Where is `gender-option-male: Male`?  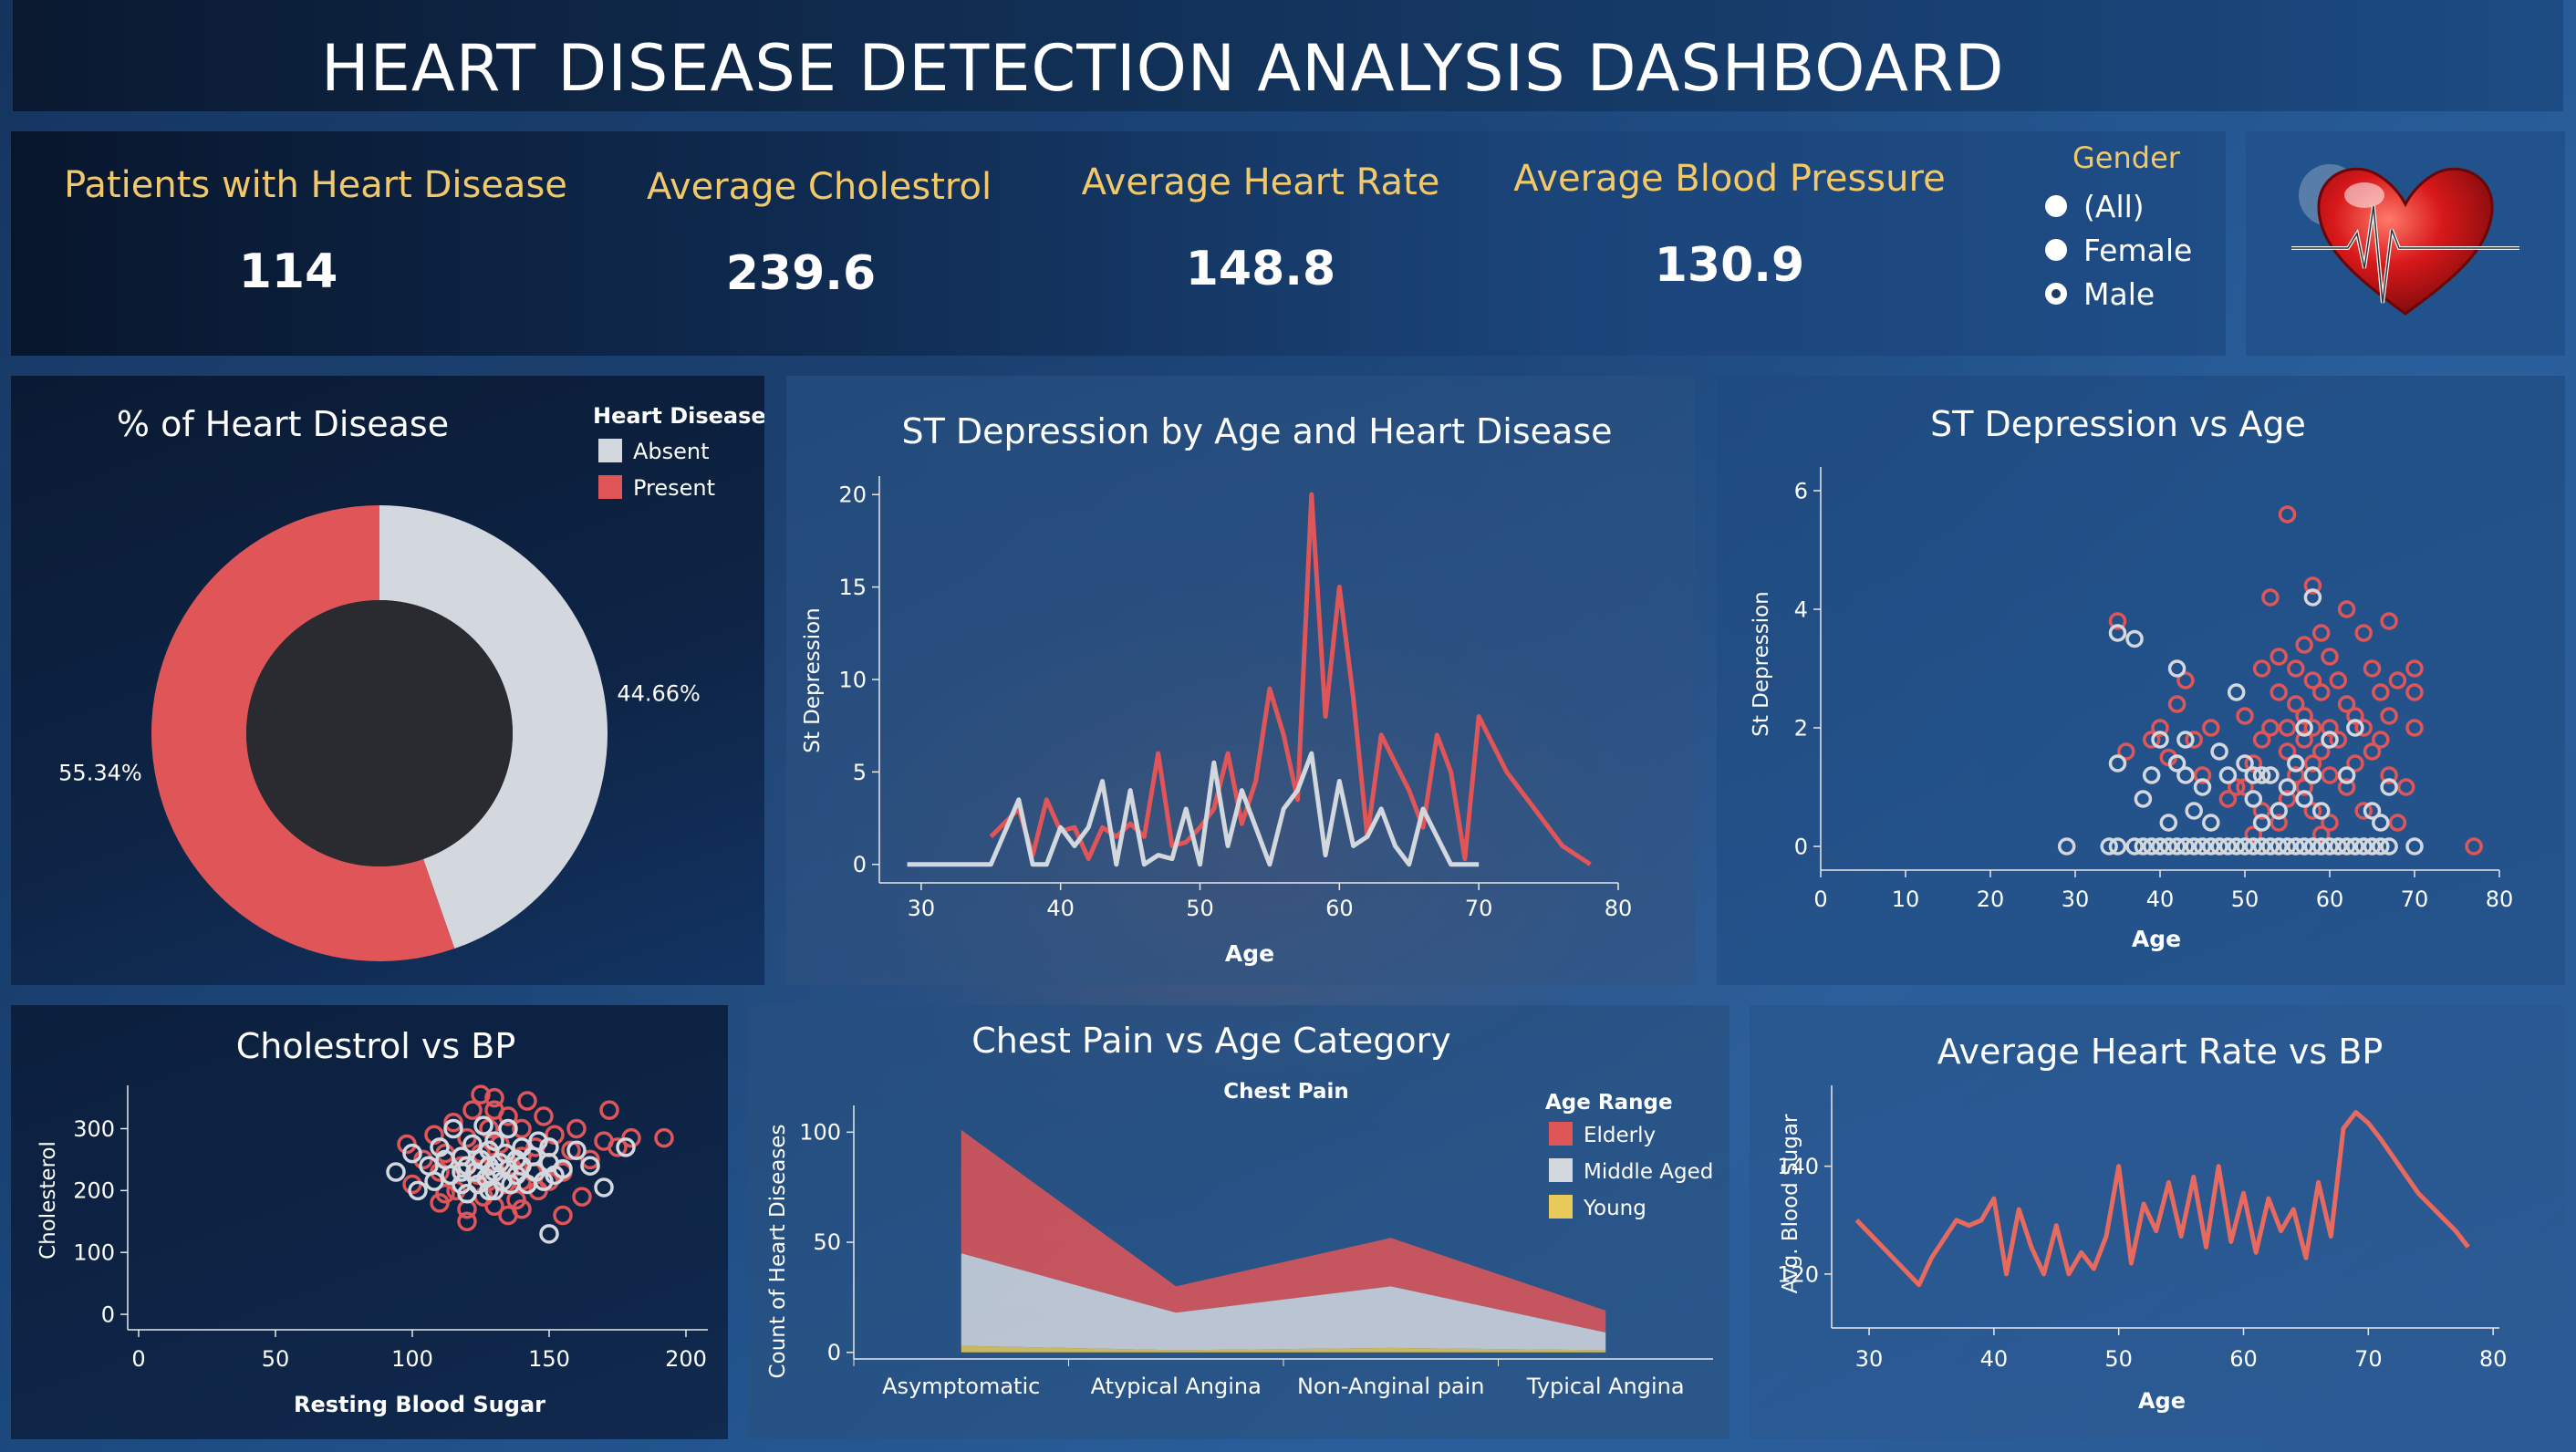 gender-option-male: Male is located at coordinates (2119, 294).